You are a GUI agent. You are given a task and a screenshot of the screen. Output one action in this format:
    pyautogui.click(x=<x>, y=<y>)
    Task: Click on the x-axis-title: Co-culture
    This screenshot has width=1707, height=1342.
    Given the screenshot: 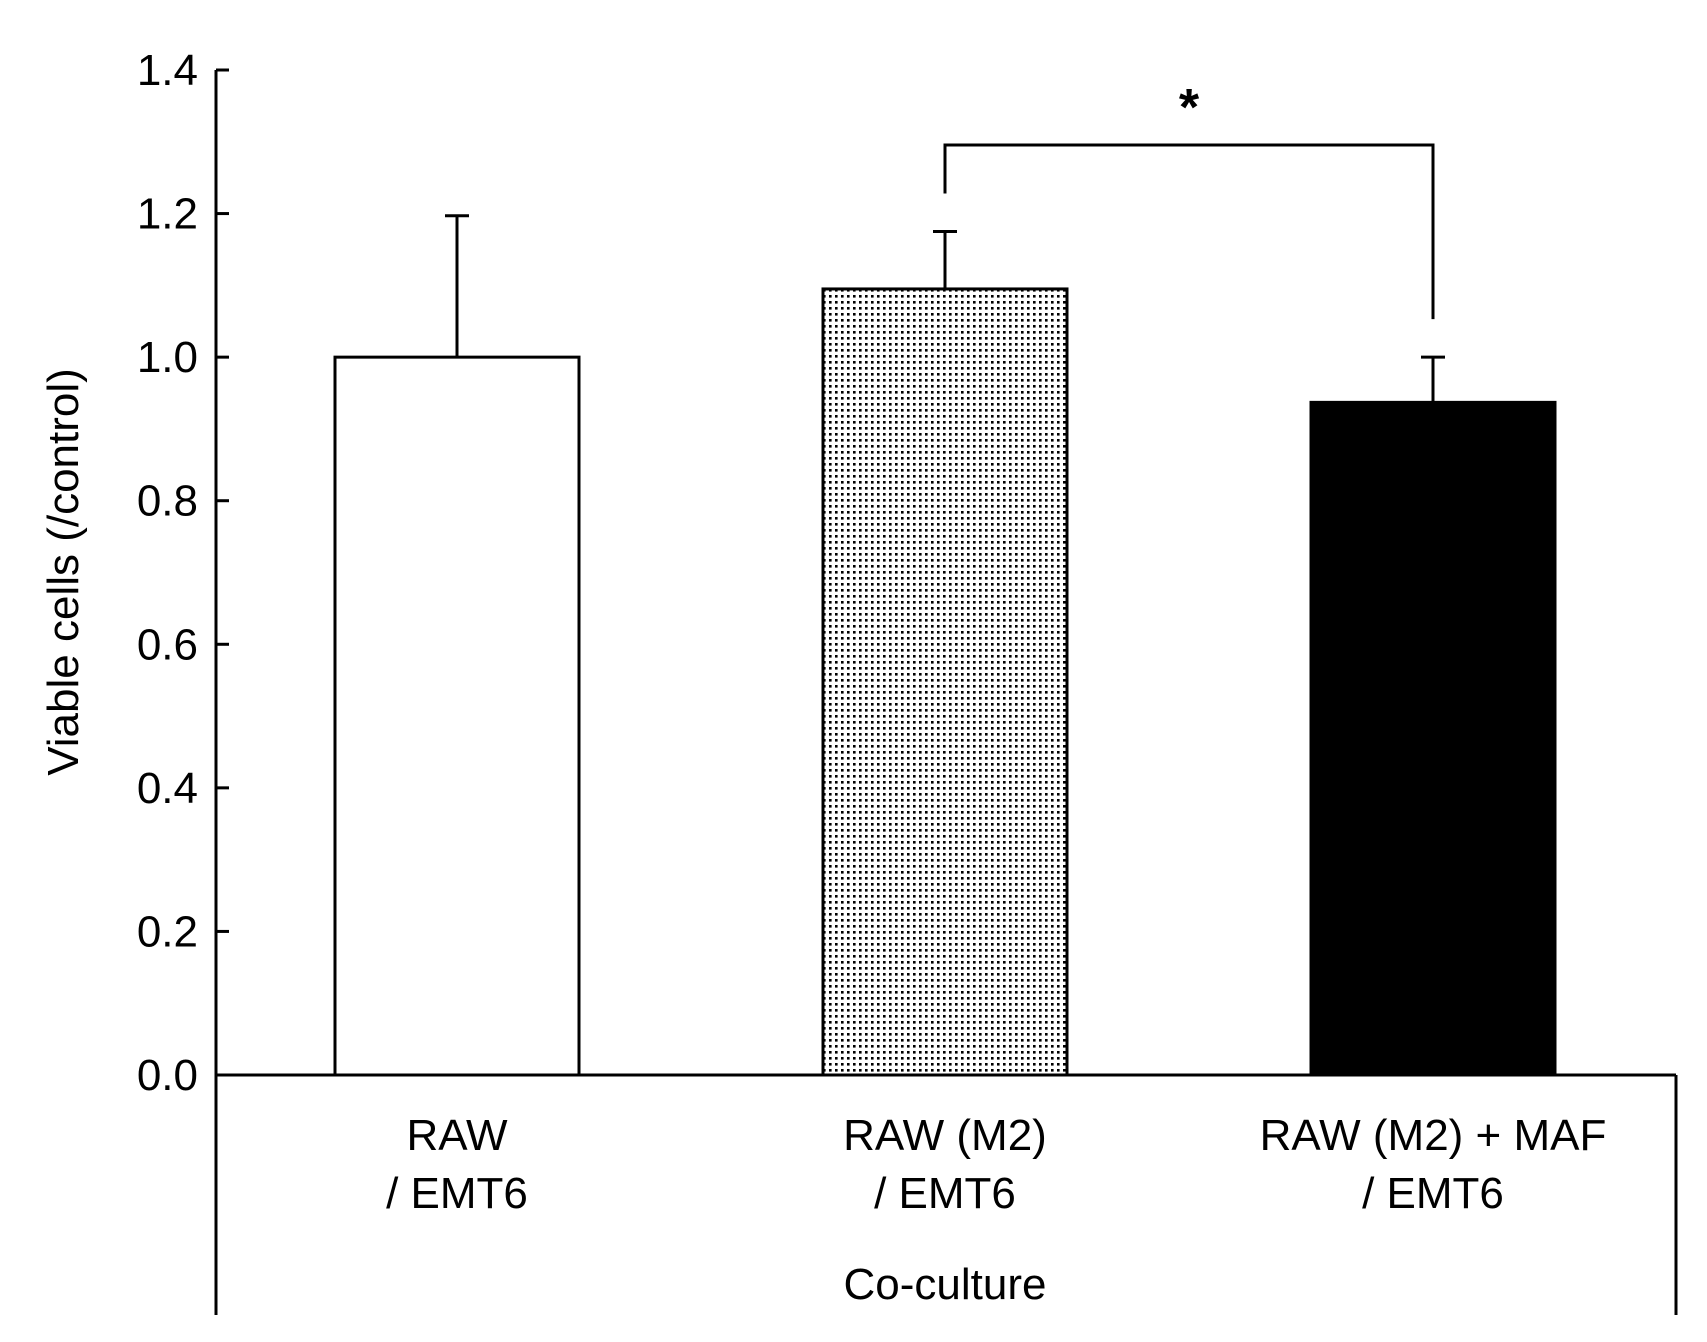 What is the action you would take?
    pyautogui.click(x=945, y=1284)
    